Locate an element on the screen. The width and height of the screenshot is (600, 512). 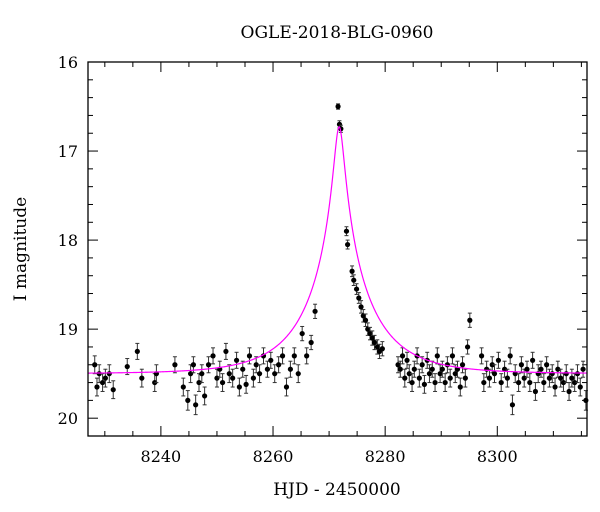
x-tick-label: 8240 is located at coordinates (161, 456).